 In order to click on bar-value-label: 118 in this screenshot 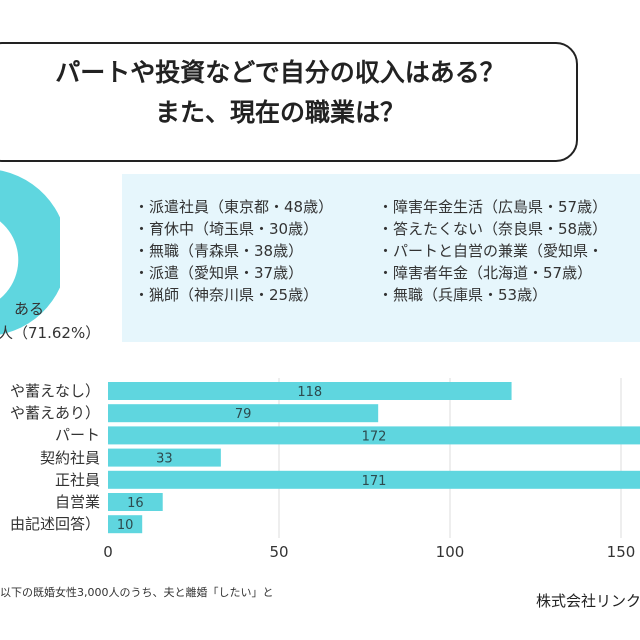, I will do `click(309, 392)`.